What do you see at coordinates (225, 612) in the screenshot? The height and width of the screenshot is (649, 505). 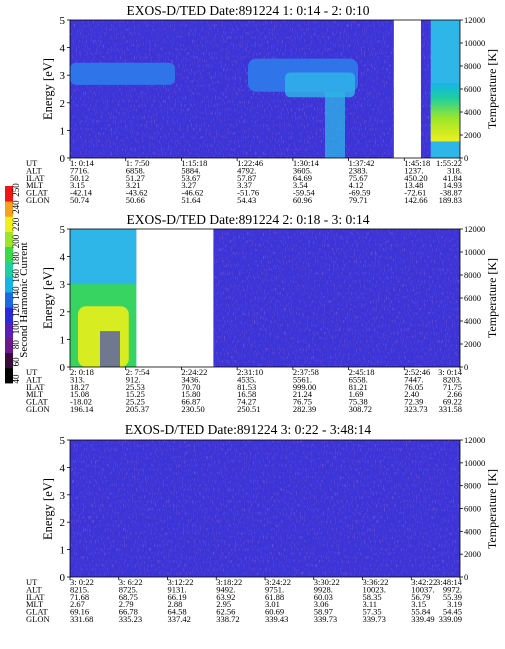 I see `orbit-row-value: 62.56` at bounding box center [225, 612].